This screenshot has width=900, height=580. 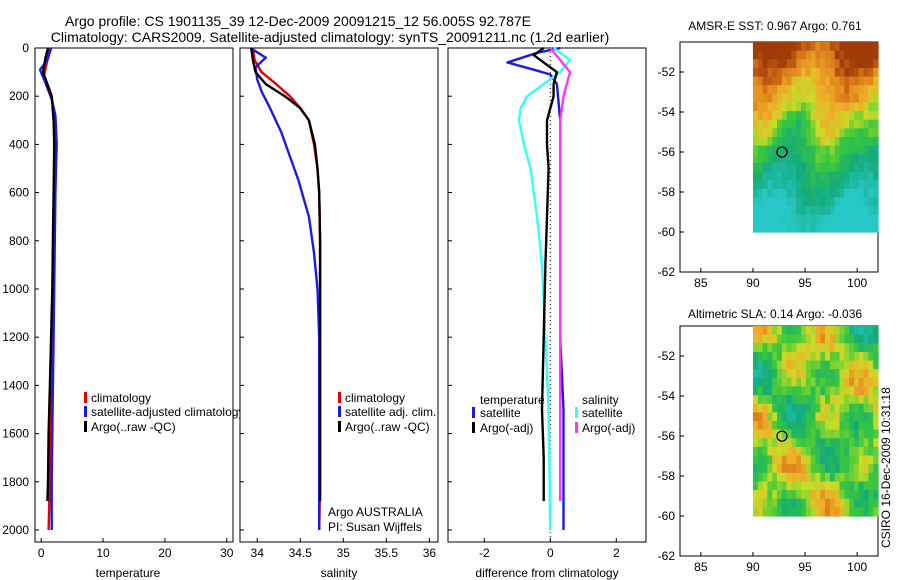 I want to click on map-y-tick-label: -58, so click(x=667, y=192).